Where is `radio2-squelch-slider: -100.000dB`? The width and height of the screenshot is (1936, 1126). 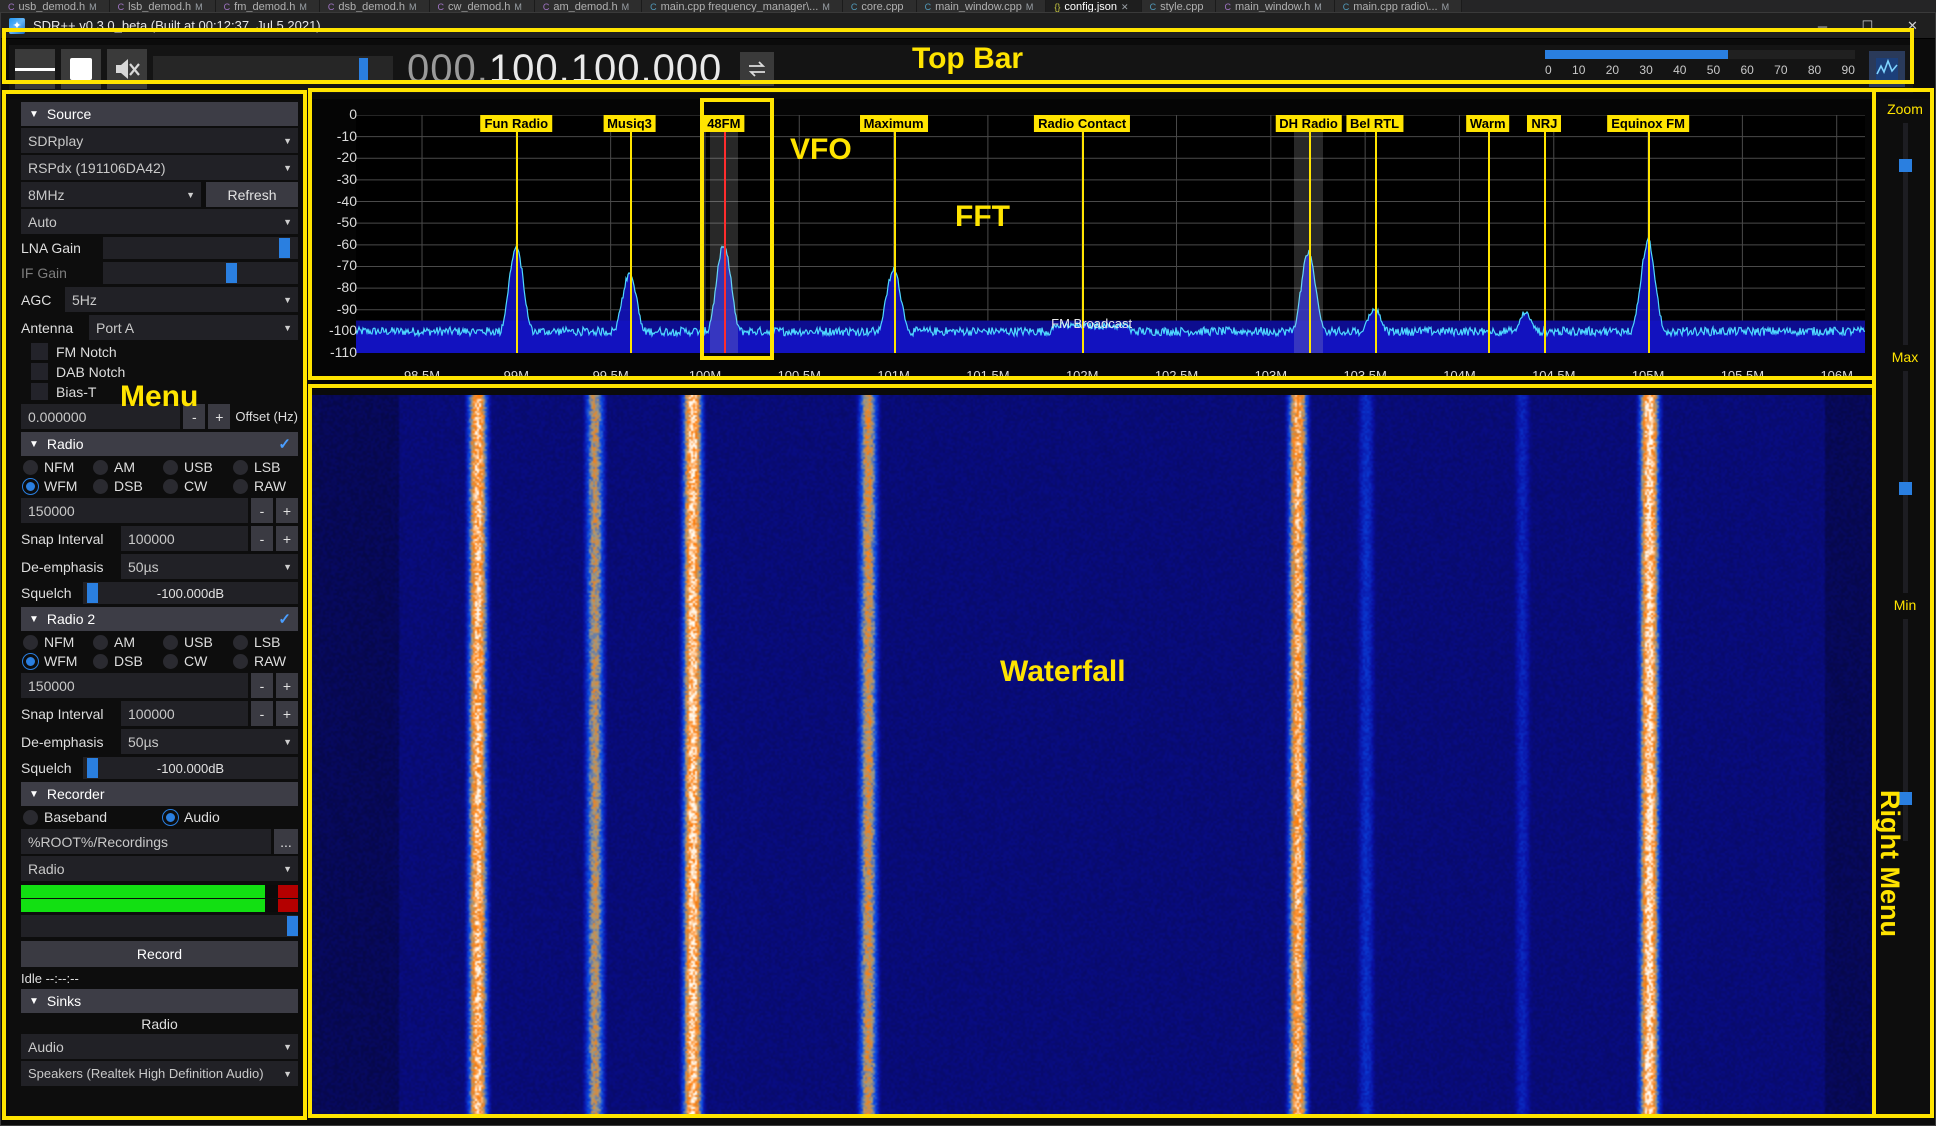 radio2-squelch-slider: -100.000dB is located at coordinates (190, 768).